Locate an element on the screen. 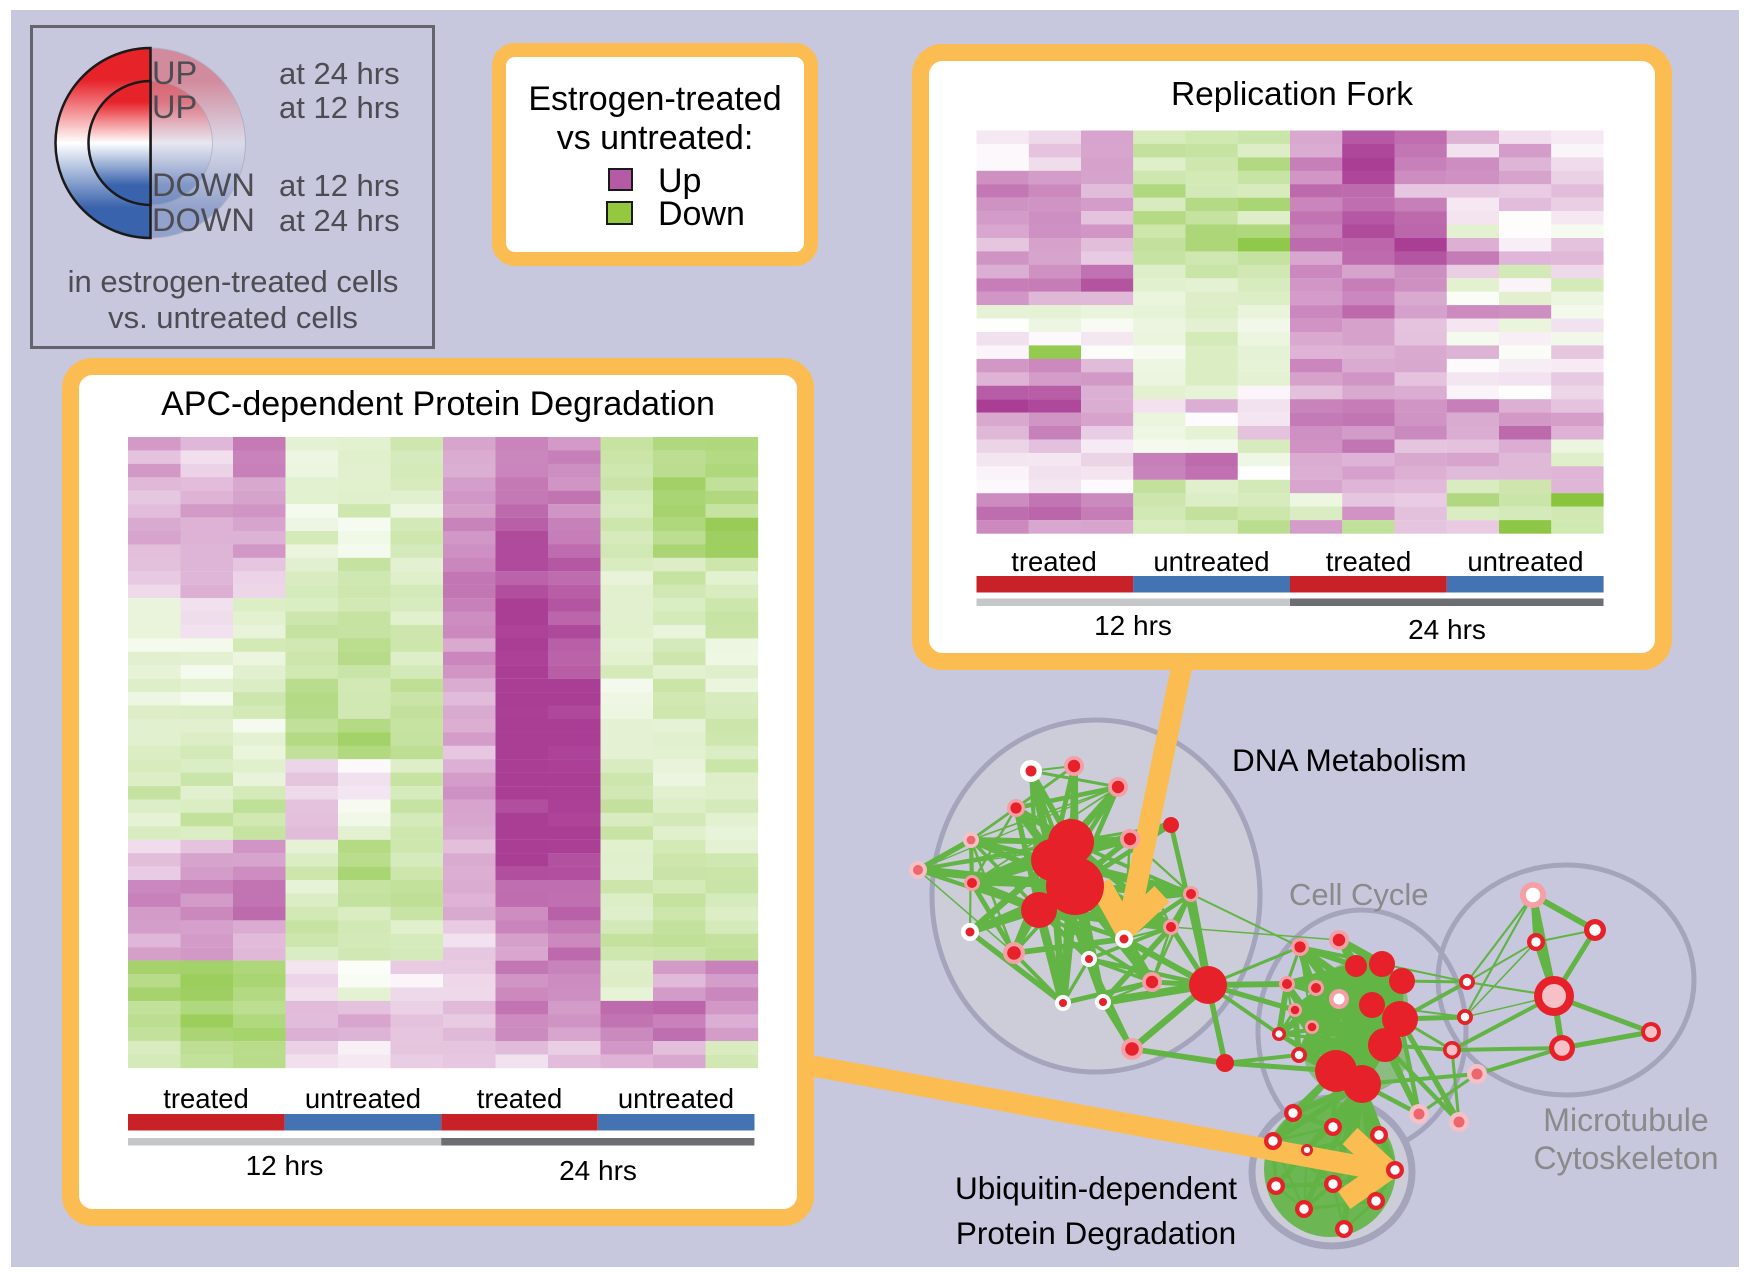  svg-text: Cytoskeleton is located at coordinates (1626, 1158).